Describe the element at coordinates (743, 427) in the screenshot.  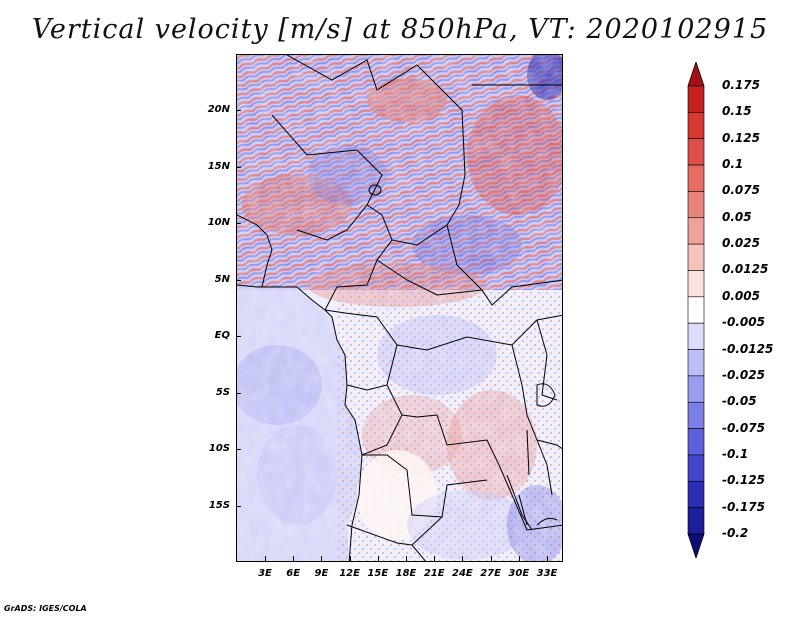
I see `colorbar-level-label: -0.075` at that location.